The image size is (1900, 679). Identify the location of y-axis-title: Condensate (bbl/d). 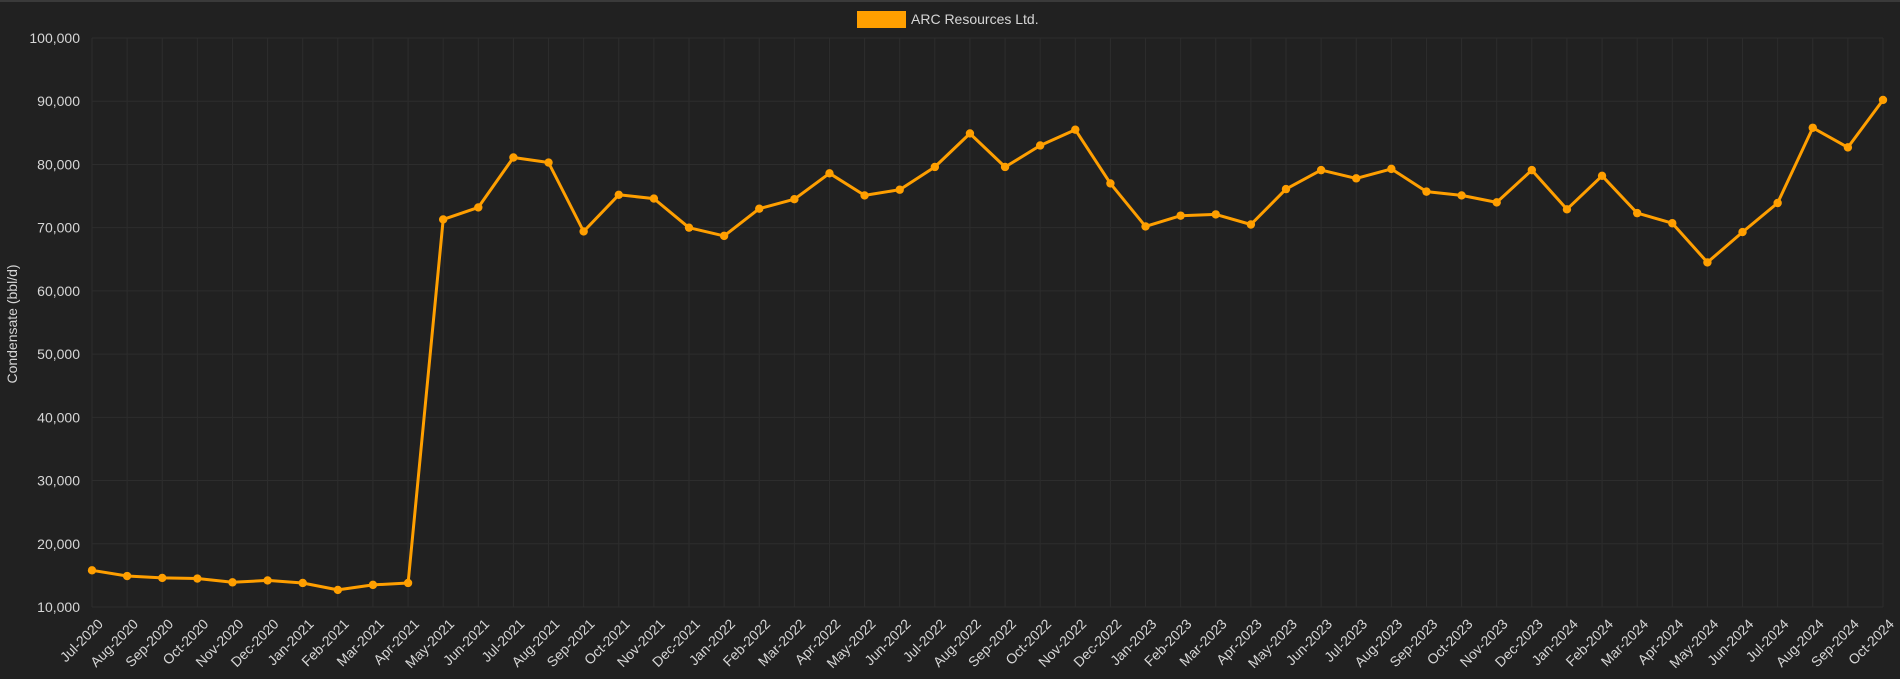
(12, 323).